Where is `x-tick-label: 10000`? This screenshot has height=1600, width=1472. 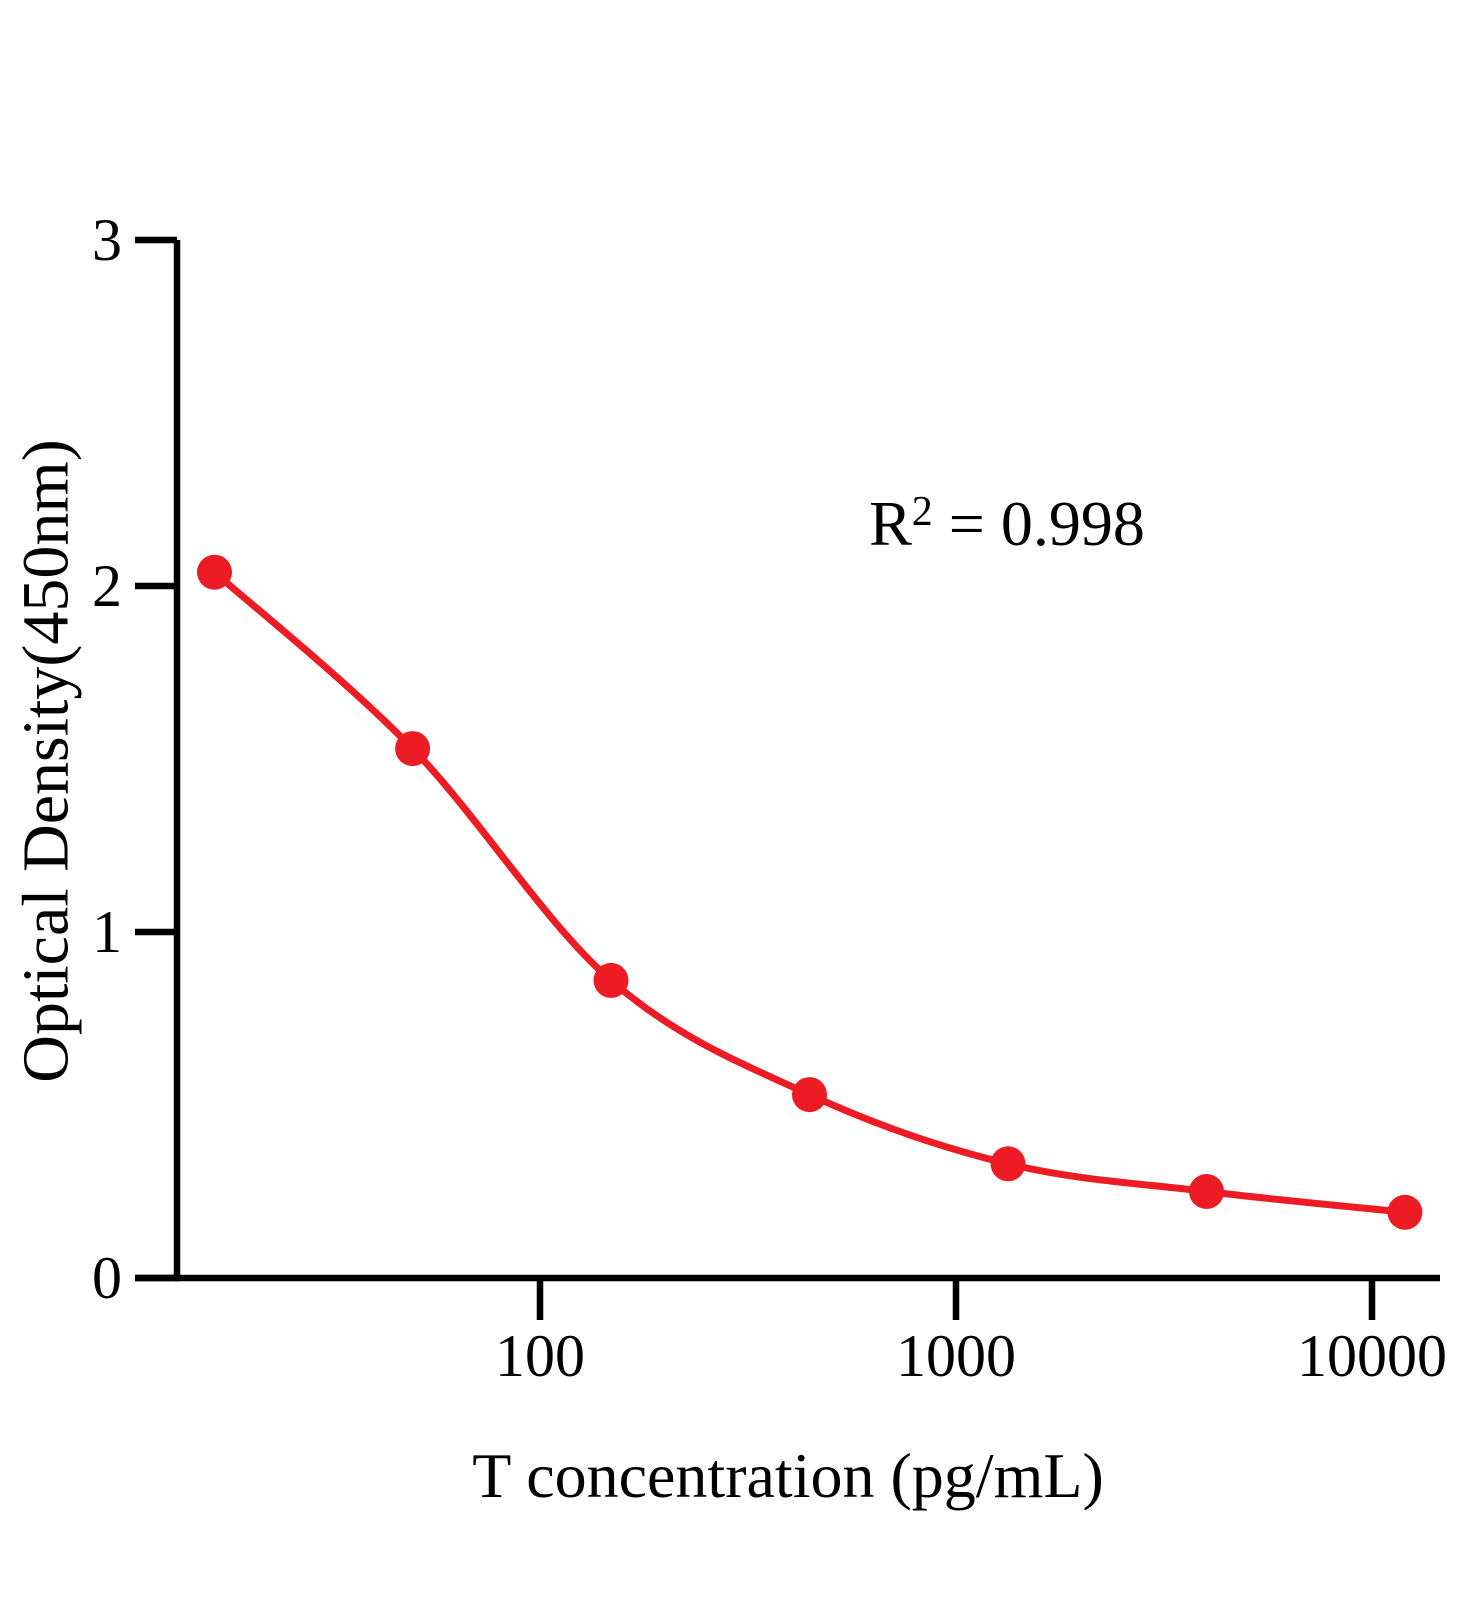
x-tick-label: 10000 is located at coordinates (1372, 1356).